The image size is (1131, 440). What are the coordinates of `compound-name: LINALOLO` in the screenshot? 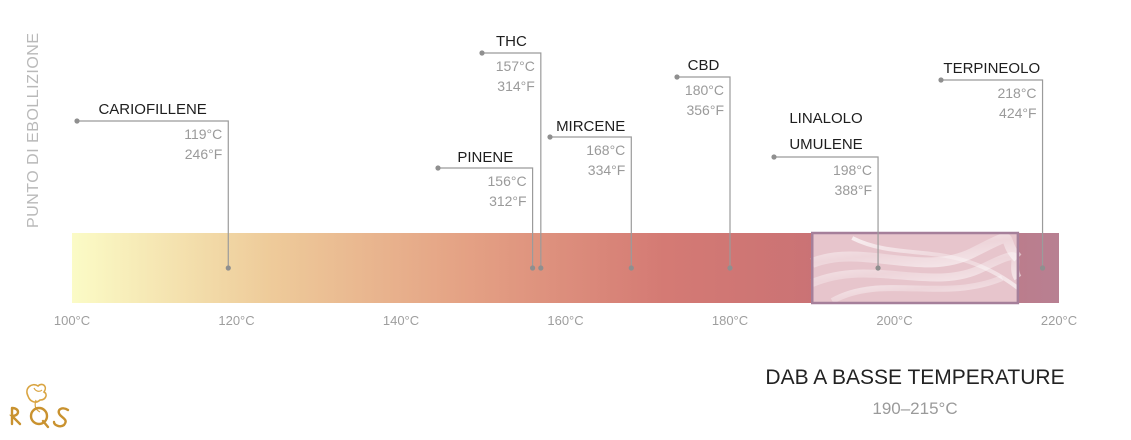 It's located at (825, 118).